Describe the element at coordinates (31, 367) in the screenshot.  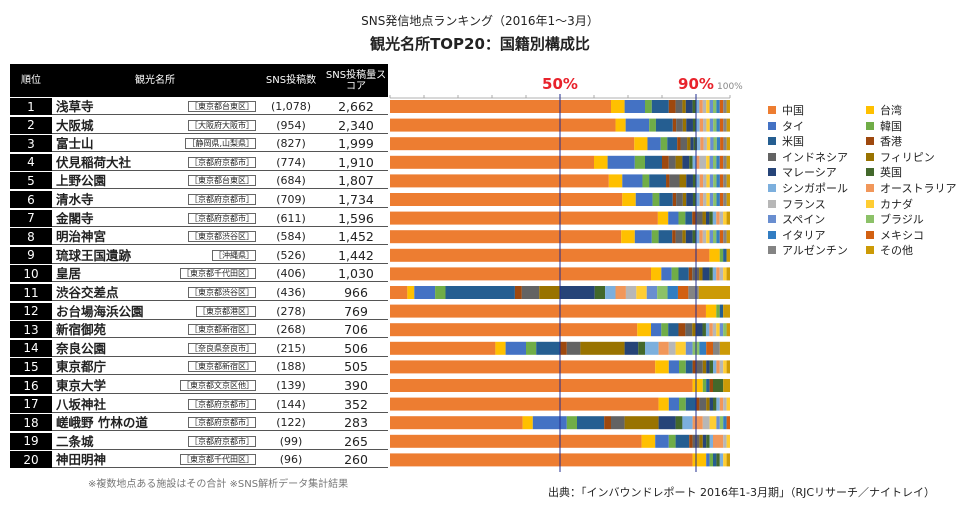
I see `rank-cell: 15` at that location.